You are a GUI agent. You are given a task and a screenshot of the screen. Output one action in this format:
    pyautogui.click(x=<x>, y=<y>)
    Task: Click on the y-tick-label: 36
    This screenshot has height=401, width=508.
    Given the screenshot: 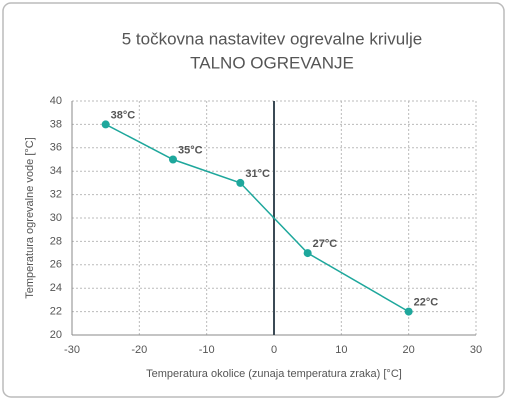 What is the action you would take?
    pyautogui.click(x=56, y=148)
    